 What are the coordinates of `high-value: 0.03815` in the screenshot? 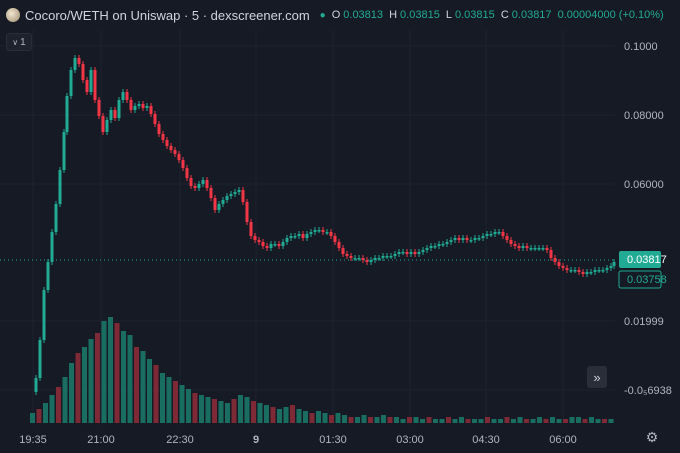 It's located at (420, 15).